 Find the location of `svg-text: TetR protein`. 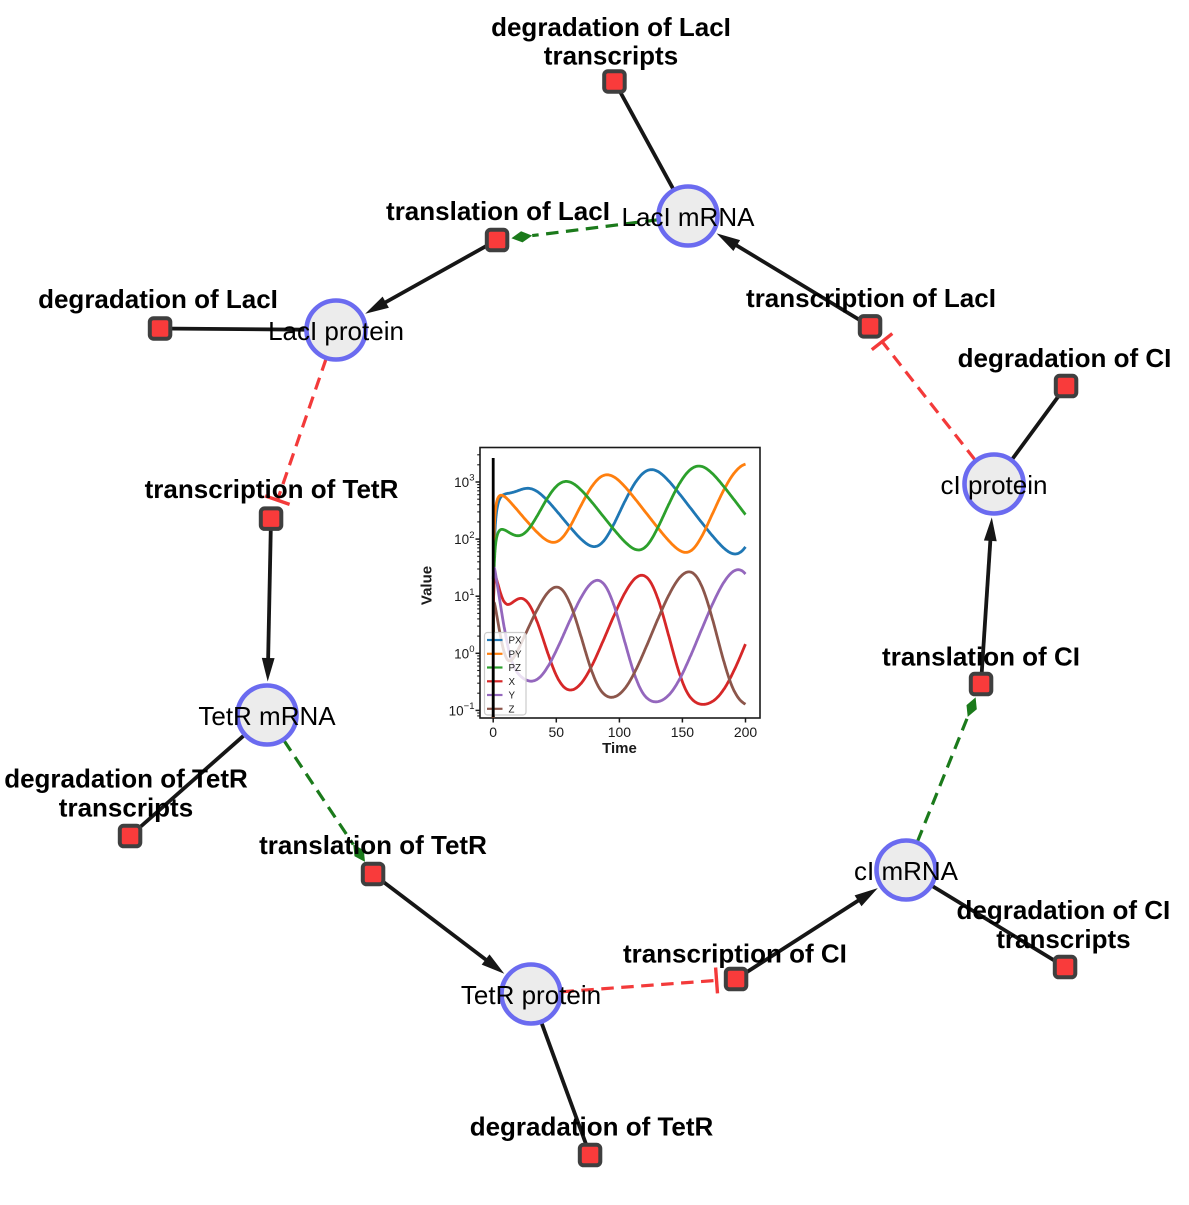

svg-text: TetR protein is located at coordinates (531, 995).